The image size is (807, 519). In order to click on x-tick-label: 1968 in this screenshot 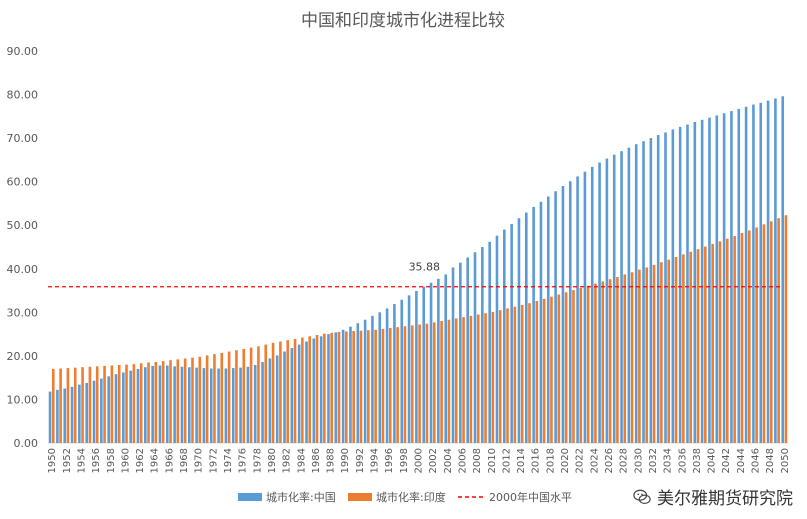, I will do `click(184, 460)`.